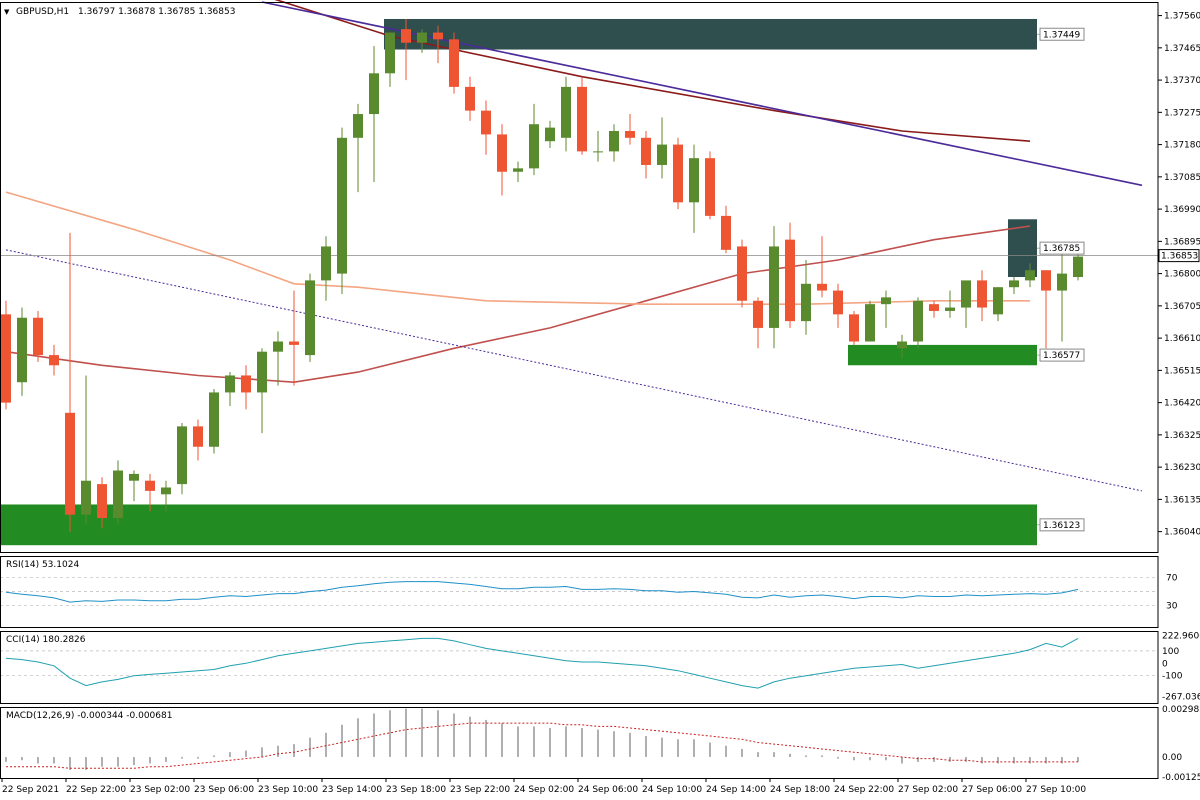  I want to click on price-axis-label: 1.37275, so click(1182, 113).